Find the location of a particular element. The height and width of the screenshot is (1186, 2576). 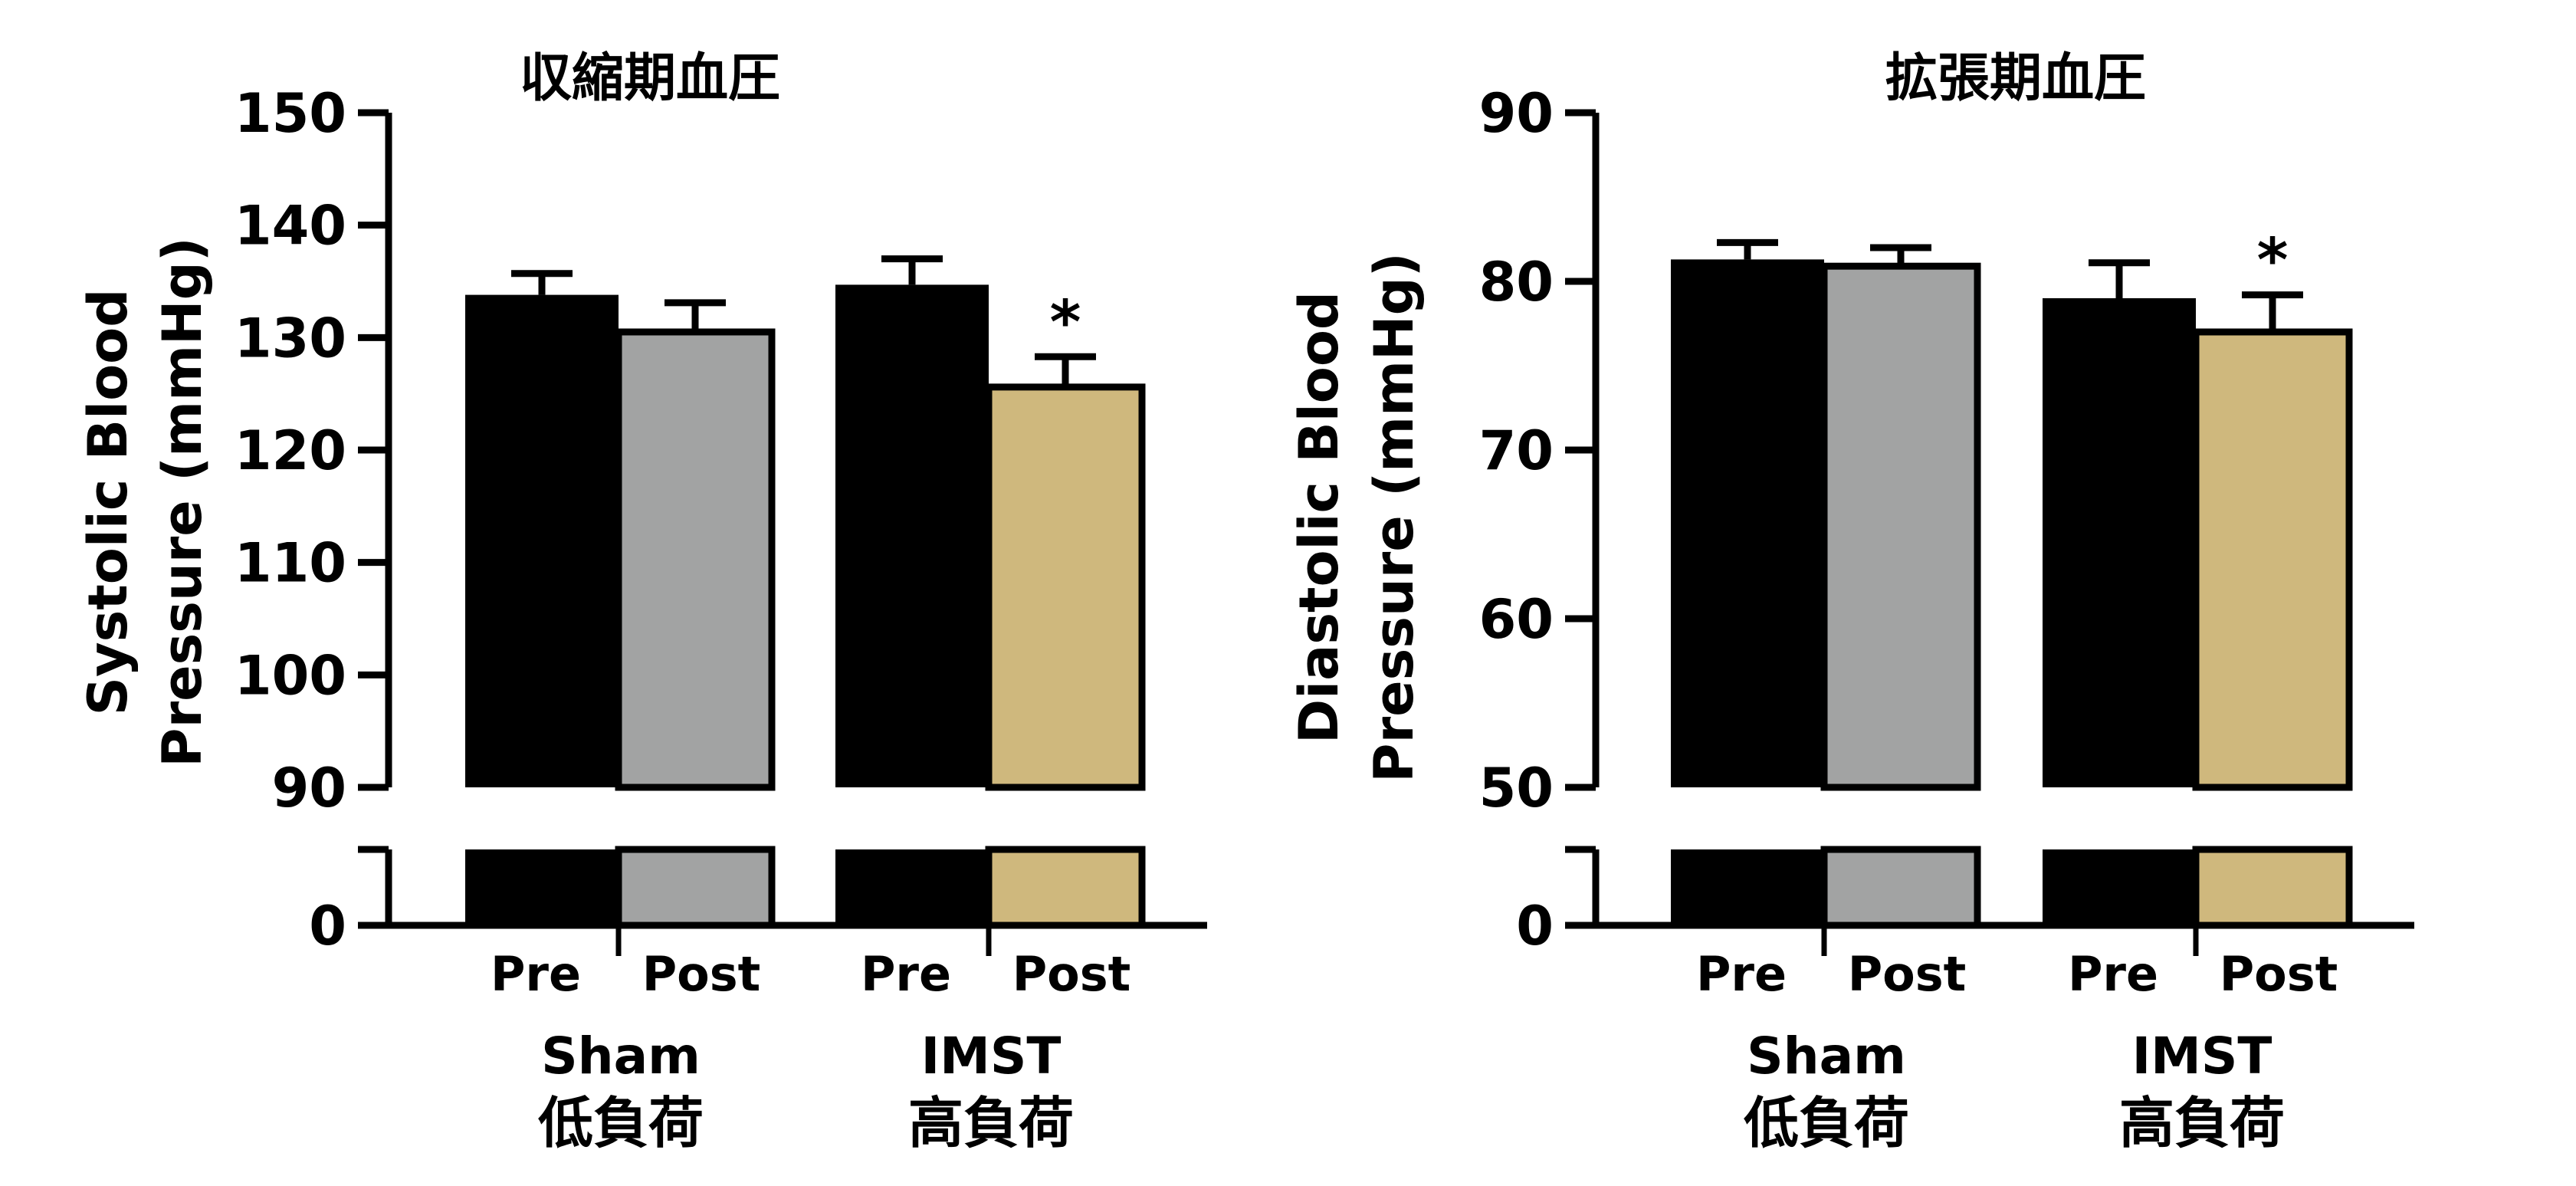

systolic-ylabel-line2: Pressure (mmHg) is located at coordinates (182, 502).